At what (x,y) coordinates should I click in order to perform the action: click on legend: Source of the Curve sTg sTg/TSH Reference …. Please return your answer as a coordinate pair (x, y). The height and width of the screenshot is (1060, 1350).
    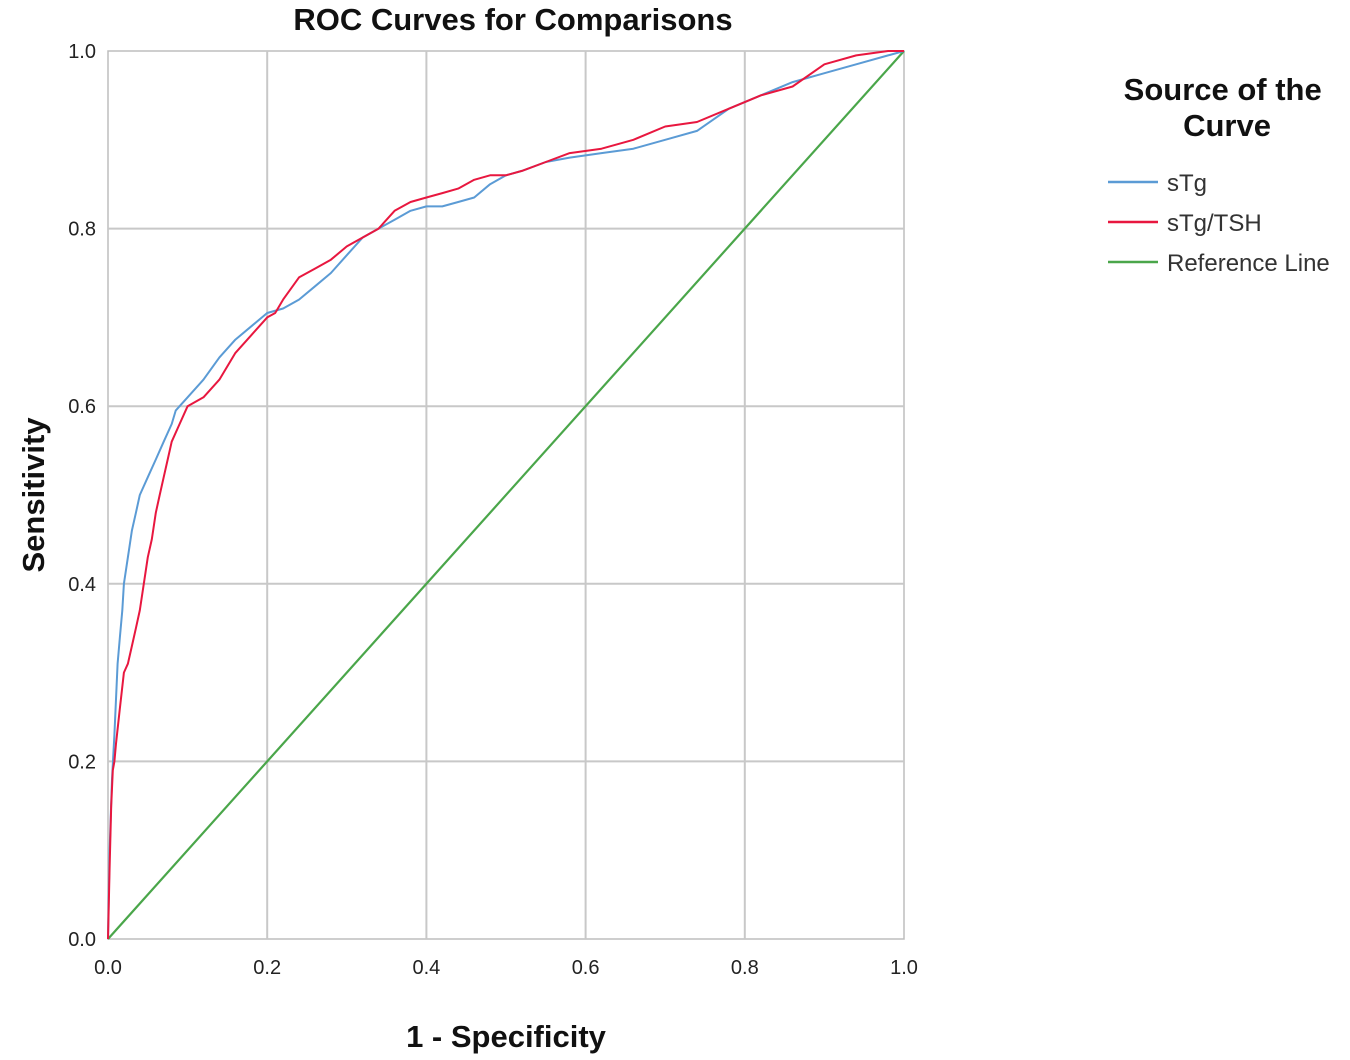
    Looking at the image, I should click on (1219, 174).